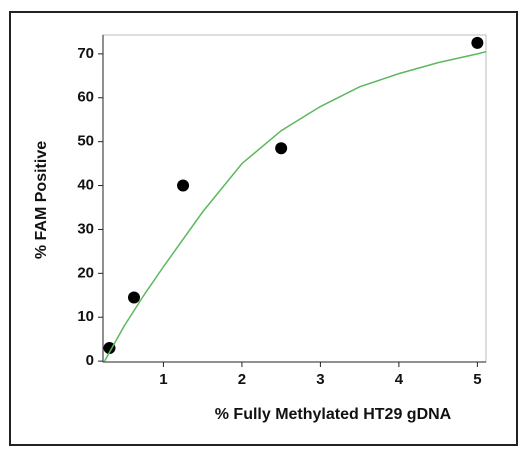  Describe the element at coordinates (85, 97) in the screenshot. I see `y-tick-label: 60` at that location.